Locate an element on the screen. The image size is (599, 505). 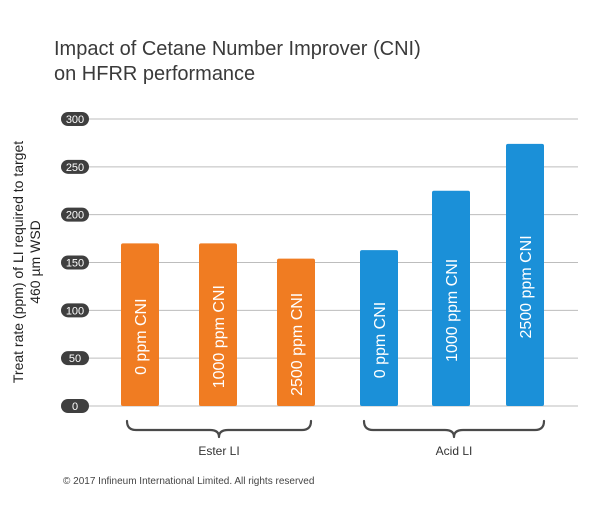
y-tick-label: 300 is located at coordinates (75, 120).